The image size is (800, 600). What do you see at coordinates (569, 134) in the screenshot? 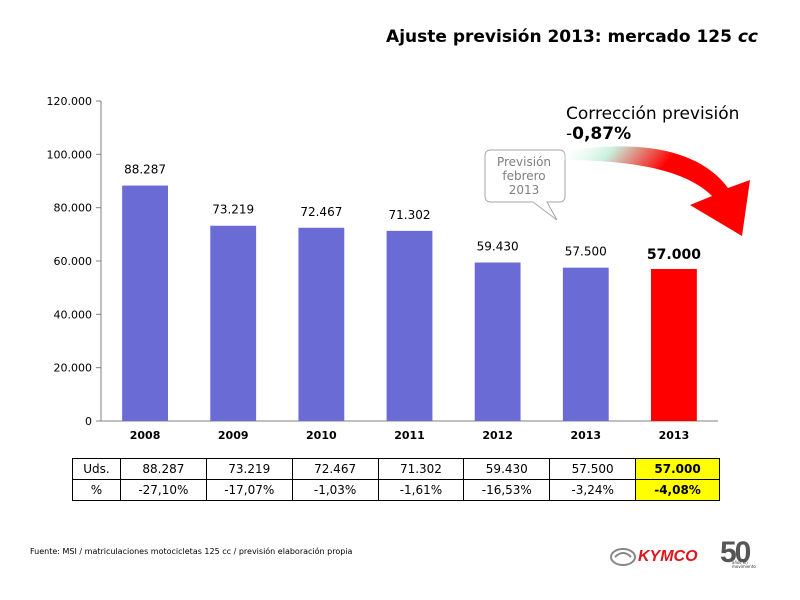
I see `correction-sign: -` at bounding box center [569, 134].